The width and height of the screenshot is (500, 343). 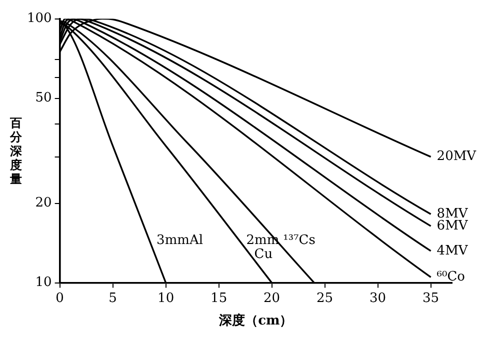 What do you see at coordinates (431, 298) in the screenshot?
I see `x-tick-label: 35` at bounding box center [431, 298].